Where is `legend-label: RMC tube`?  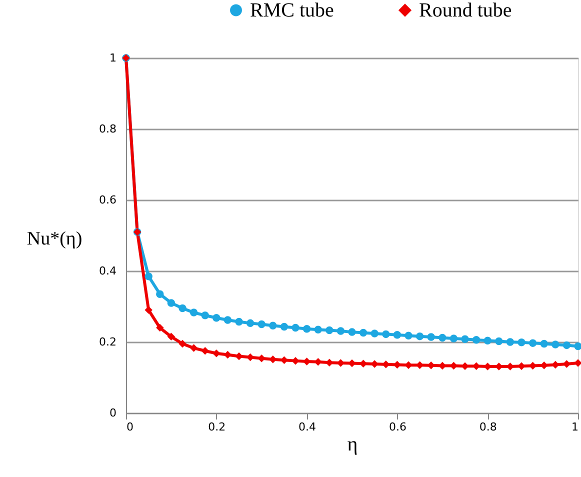 legend-label: RMC tube is located at coordinates (292, 11).